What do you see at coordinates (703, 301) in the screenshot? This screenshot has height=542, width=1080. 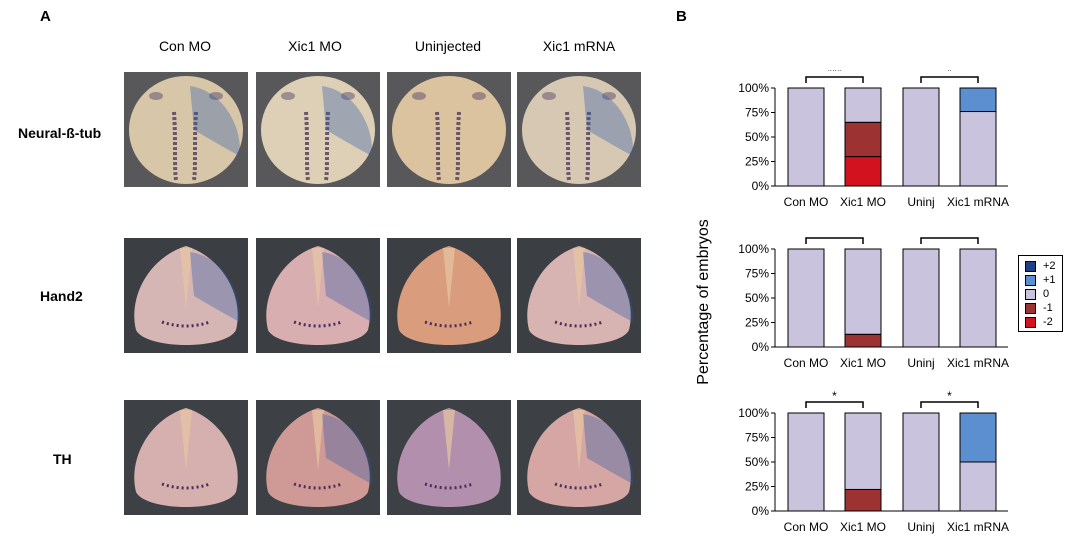 I see `y-axis-title: Percentage of embryos` at bounding box center [703, 301].